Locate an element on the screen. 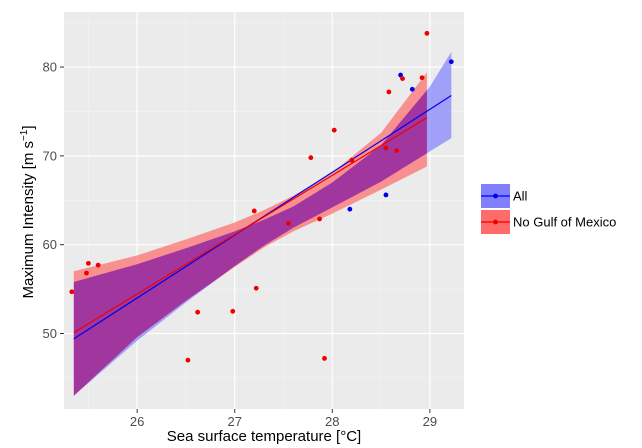 This screenshot has width=642, height=448. x-tick-label: 28 is located at coordinates (332, 421).